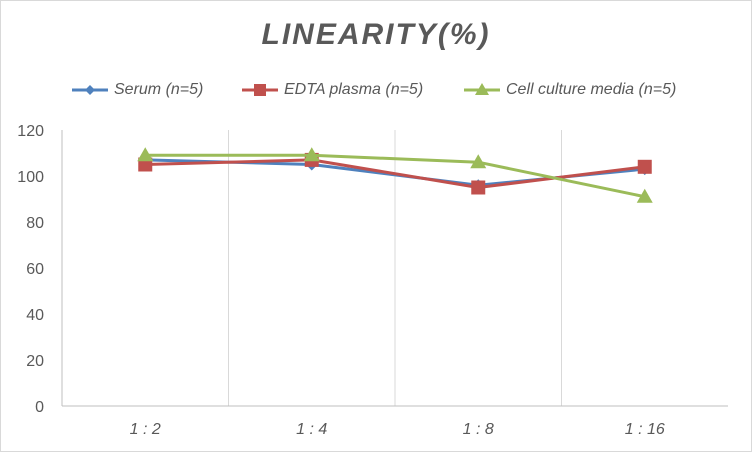  What do you see at coordinates (90, 90) in the screenshot?
I see `legend-swatch-serum` at bounding box center [90, 90].